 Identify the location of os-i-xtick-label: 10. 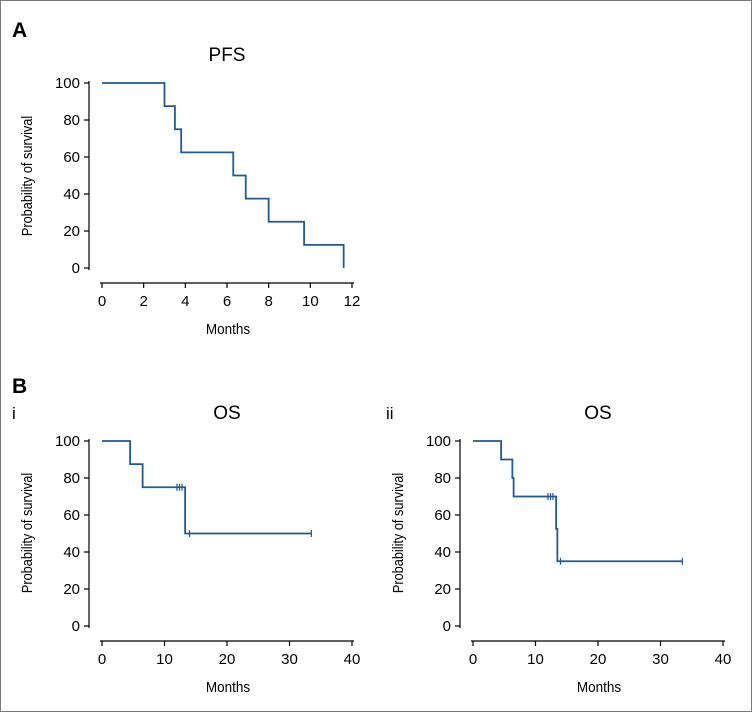
(164, 659).